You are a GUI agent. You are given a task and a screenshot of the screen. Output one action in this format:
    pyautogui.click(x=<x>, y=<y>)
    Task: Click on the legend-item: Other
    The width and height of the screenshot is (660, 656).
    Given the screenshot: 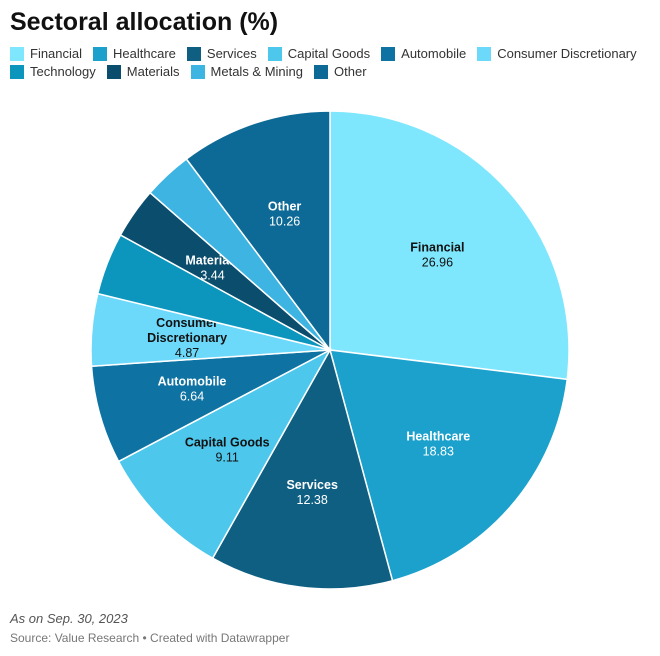 What is the action you would take?
    pyautogui.click(x=340, y=72)
    